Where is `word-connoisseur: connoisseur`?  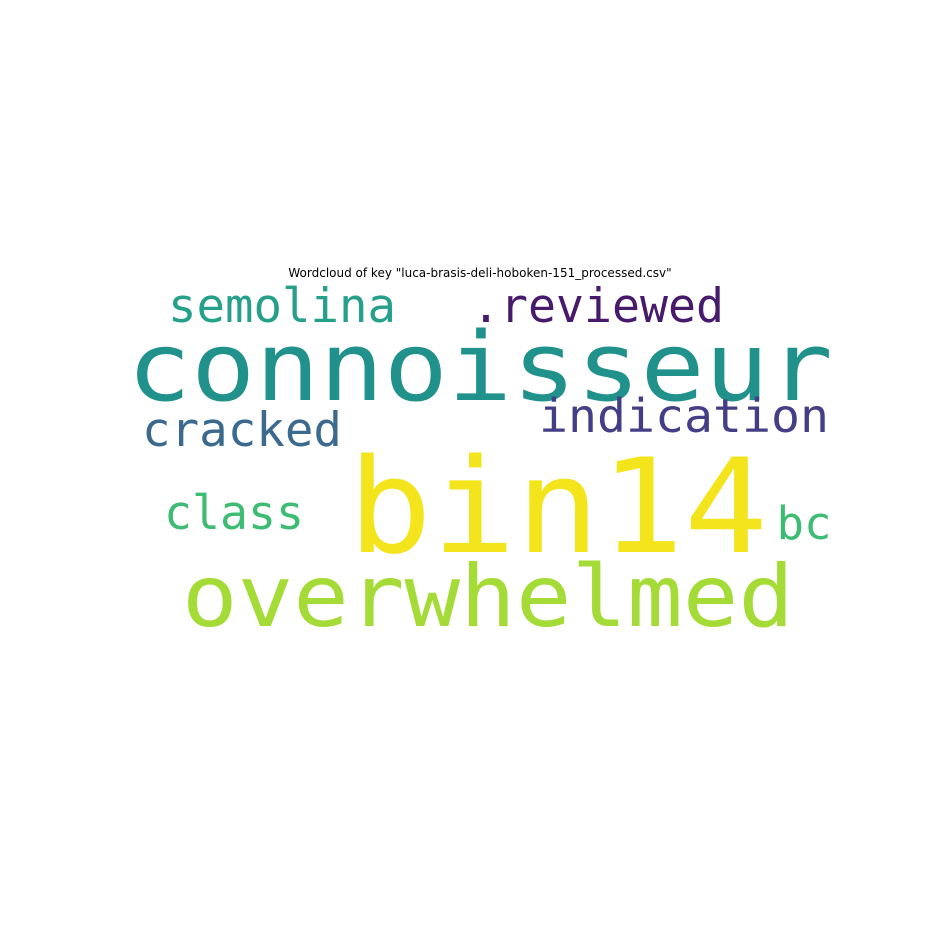
word-connoisseur: connoisseur is located at coordinates (480, 368).